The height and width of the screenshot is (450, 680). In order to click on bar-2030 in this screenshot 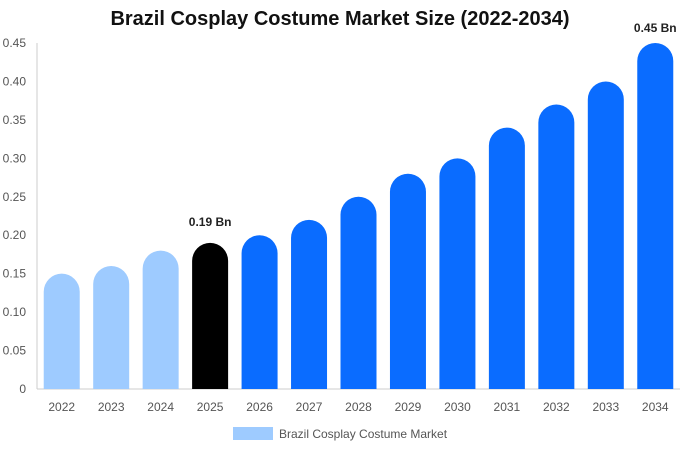, I will do `click(457, 273)`.